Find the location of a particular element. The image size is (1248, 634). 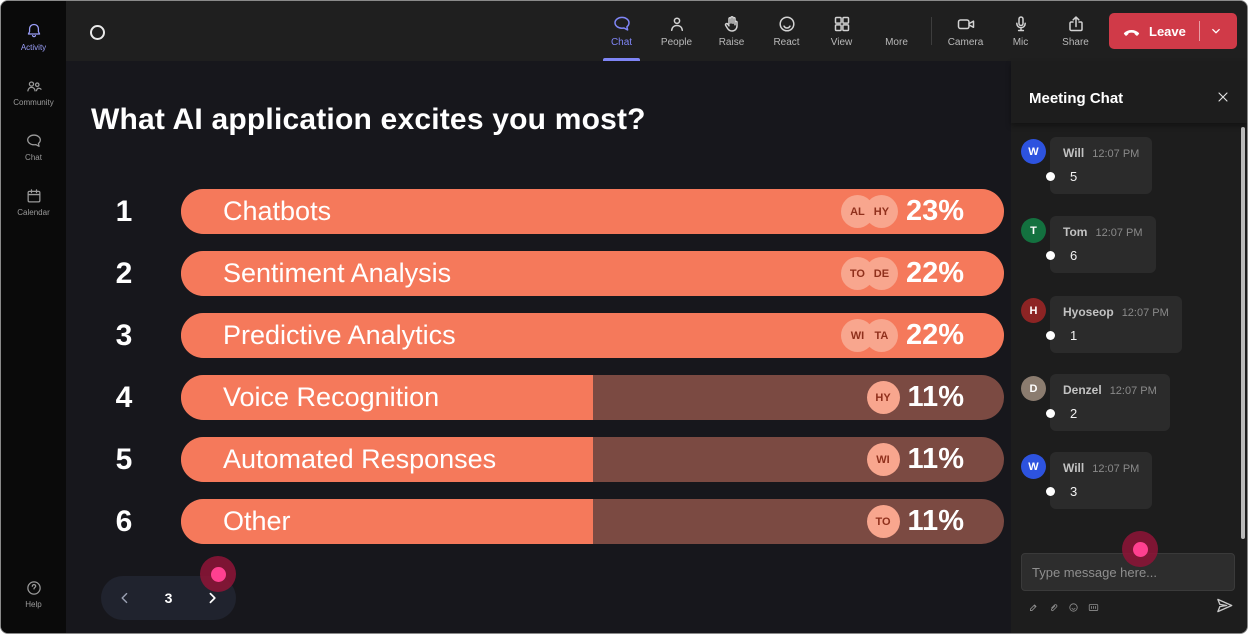

poll-bar-end: TO DE 22 is located at coordinates (922, 273).